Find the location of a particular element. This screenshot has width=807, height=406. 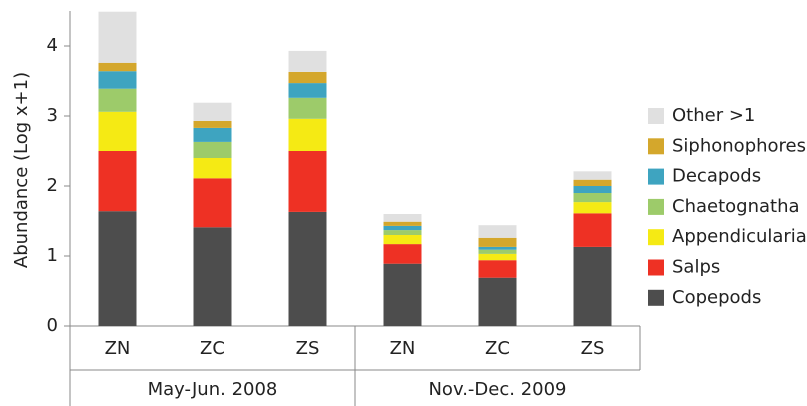

legend-label: Decapods is located at coordinates (716, 176).